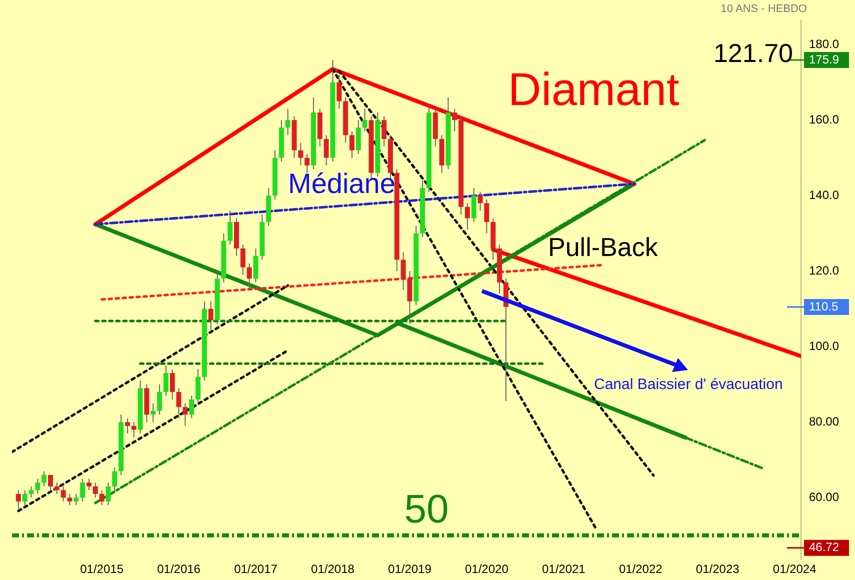 The image size is (855, 580). Describe the element at coordinates (594, 89) in the screenshot. I see `annotation: Diamant` at that location.